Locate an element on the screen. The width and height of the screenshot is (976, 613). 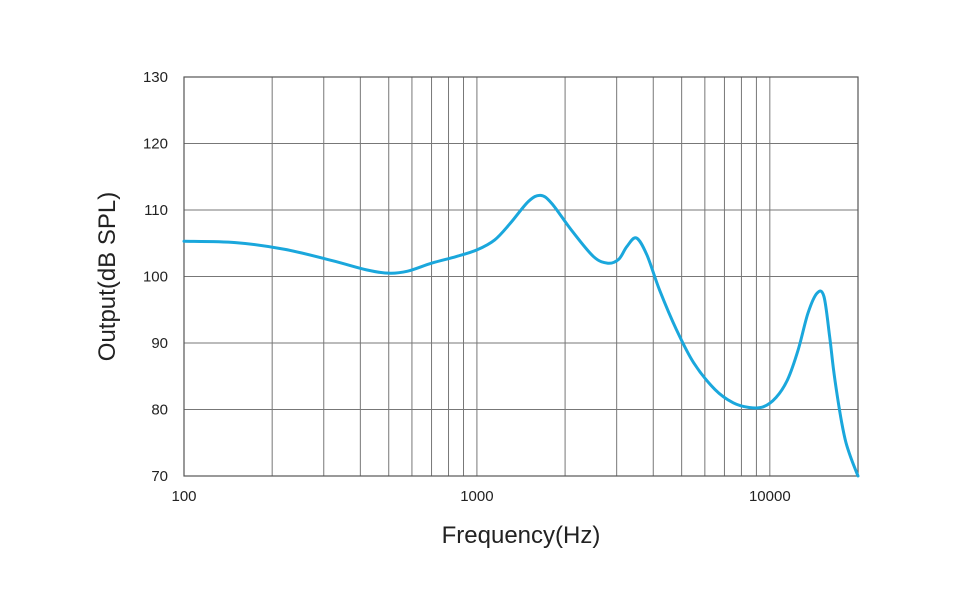
y-tick-label: 90 is located at coordinates (159, 343).